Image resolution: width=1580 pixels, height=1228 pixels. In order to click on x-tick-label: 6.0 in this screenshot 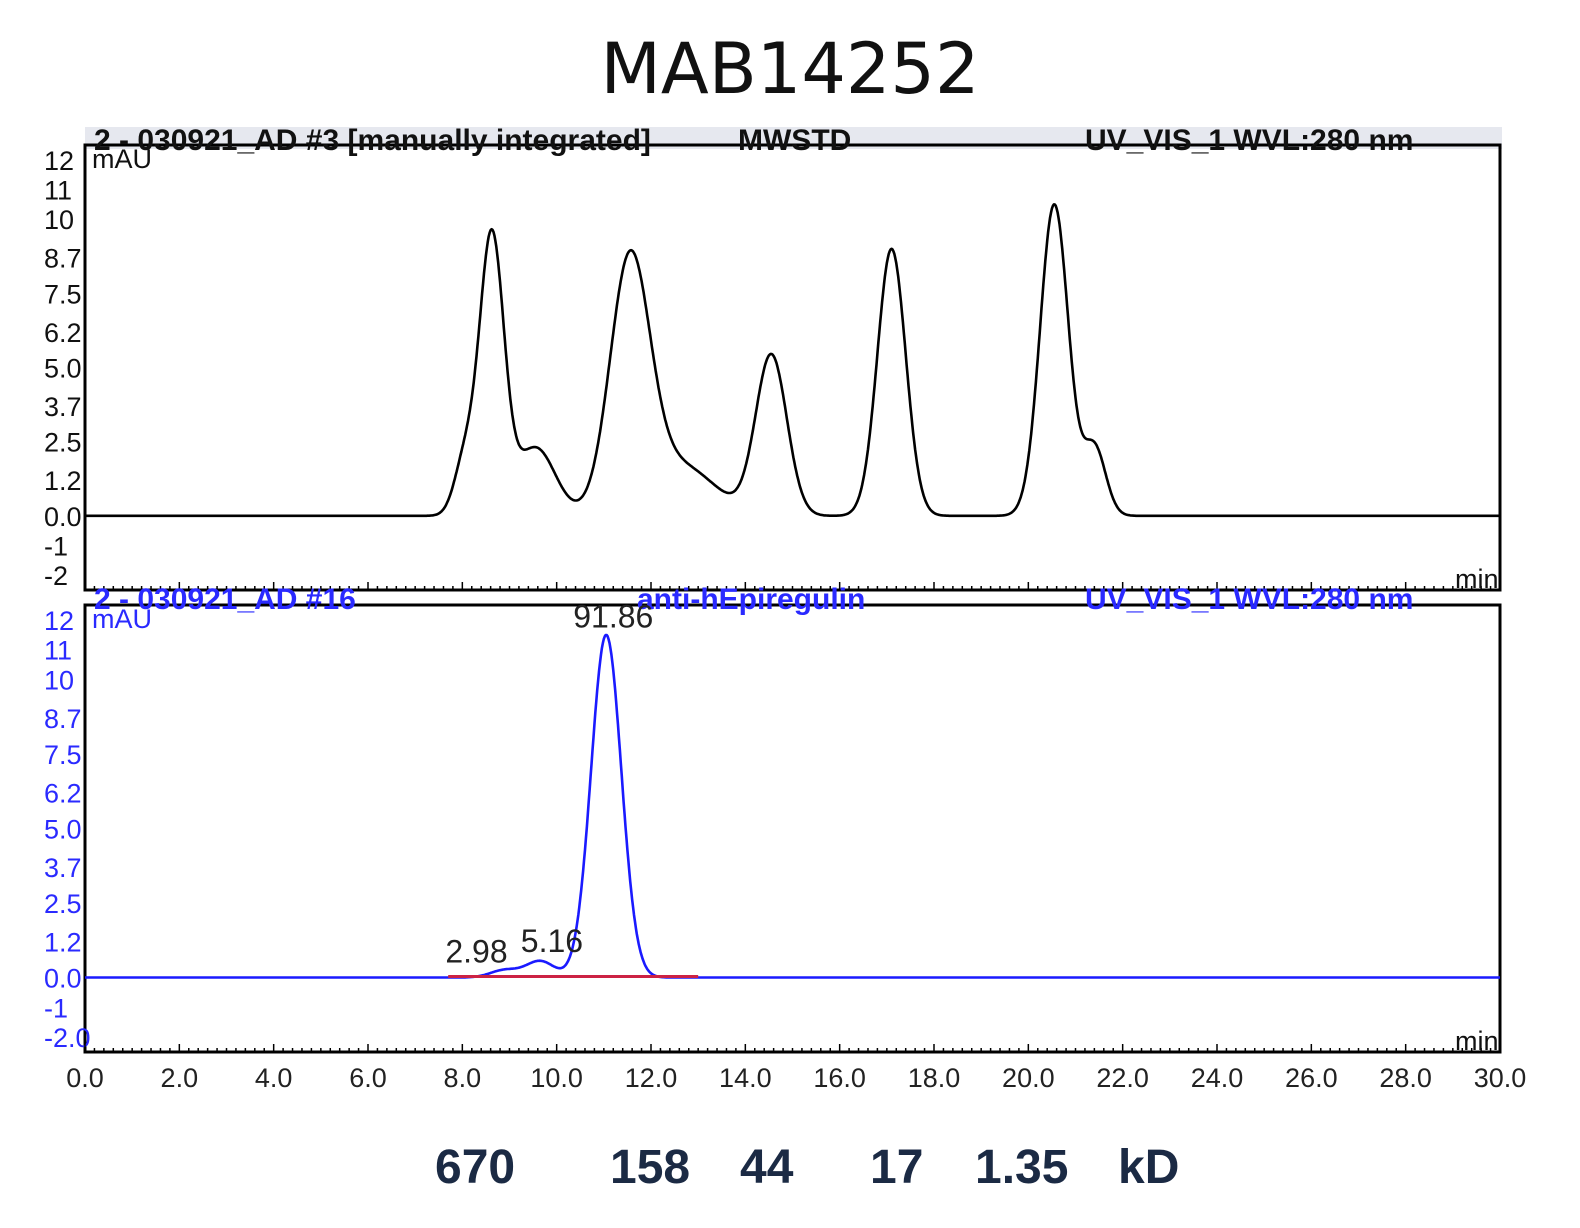, I will do `click(368, 1078)`.